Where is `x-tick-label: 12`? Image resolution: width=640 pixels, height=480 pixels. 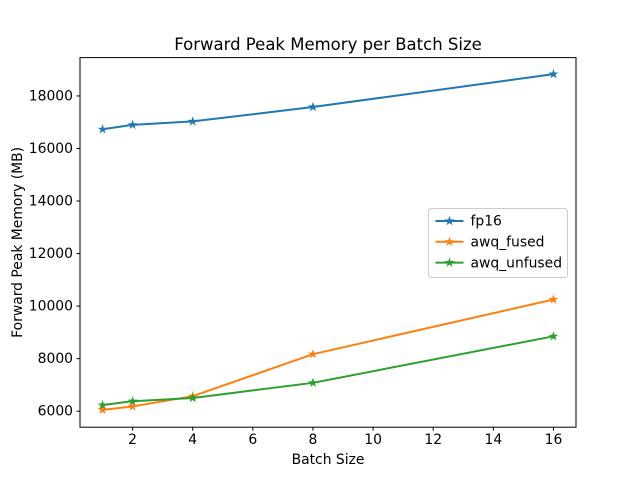
x-tick-label: 12 is located at coordinates (433, 440).